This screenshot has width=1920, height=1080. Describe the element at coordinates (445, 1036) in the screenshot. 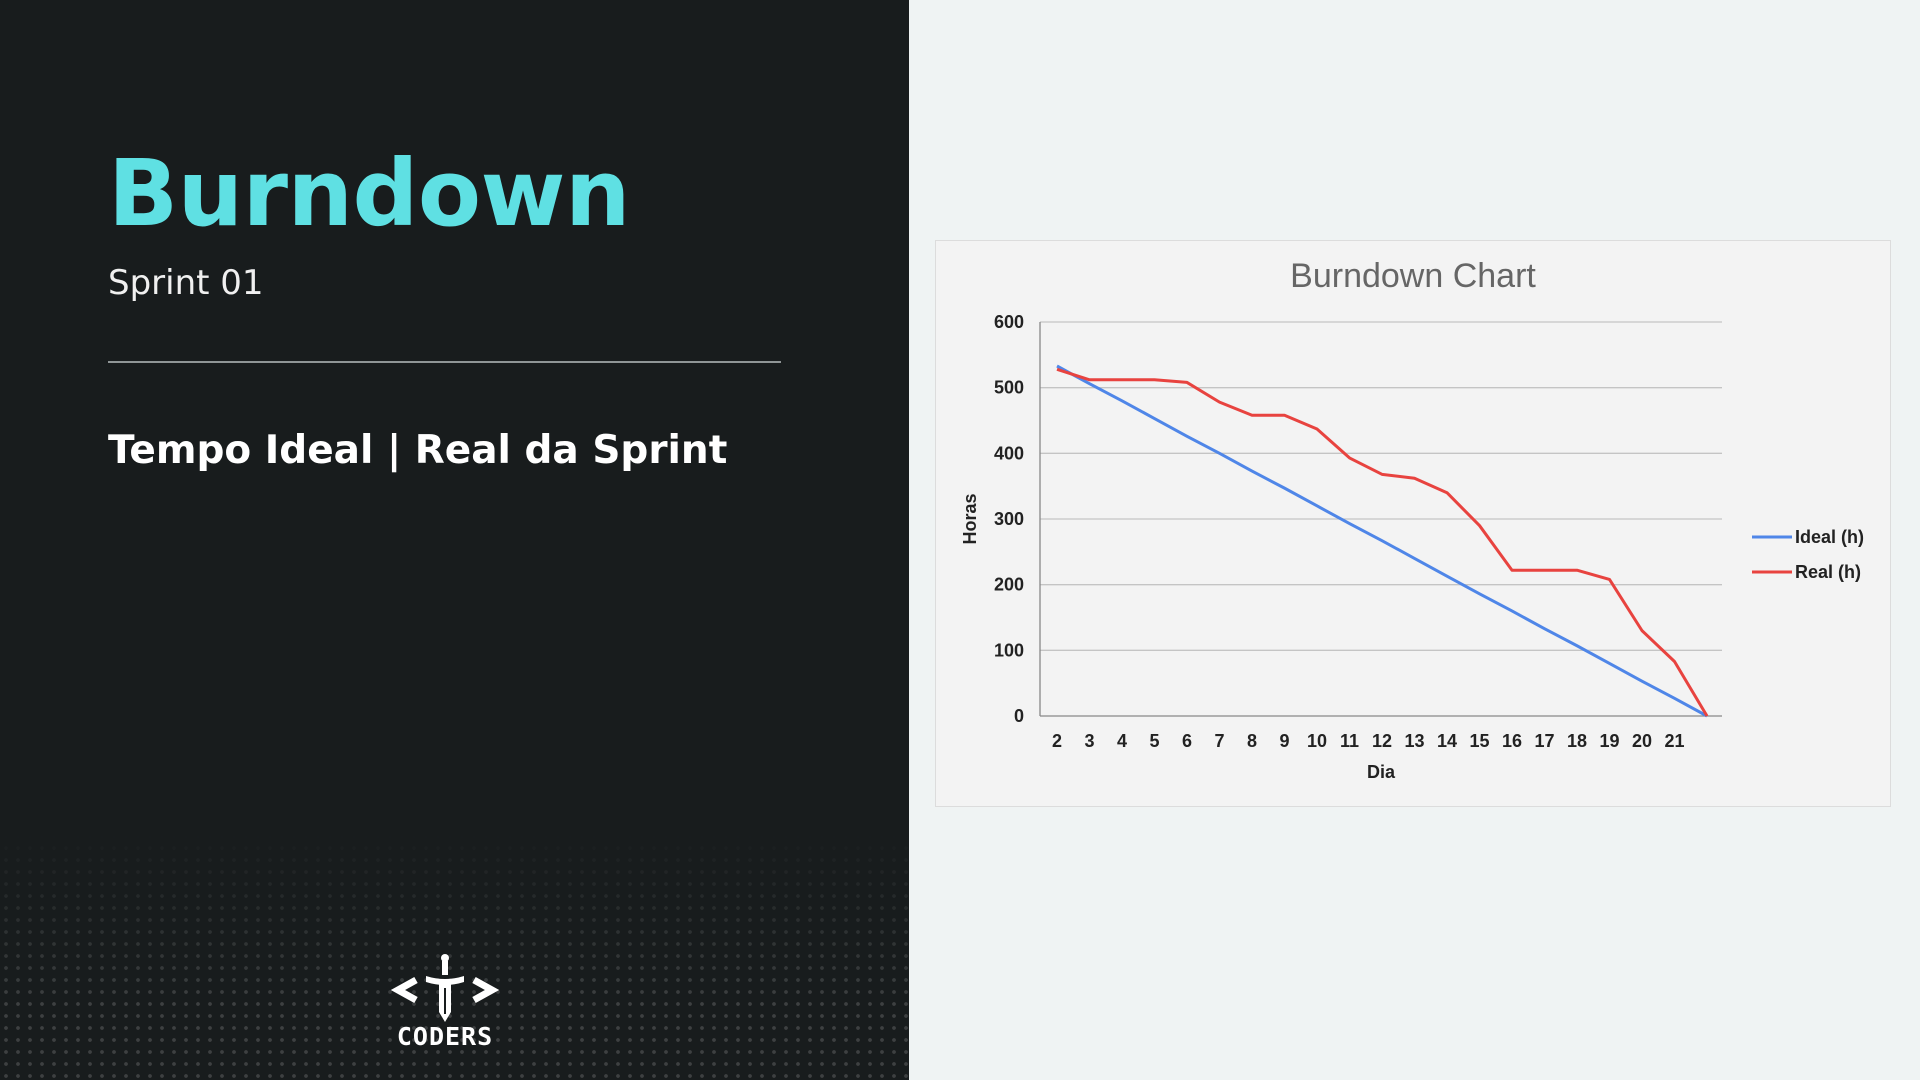

I see `logo-text: CODERS` at that location.